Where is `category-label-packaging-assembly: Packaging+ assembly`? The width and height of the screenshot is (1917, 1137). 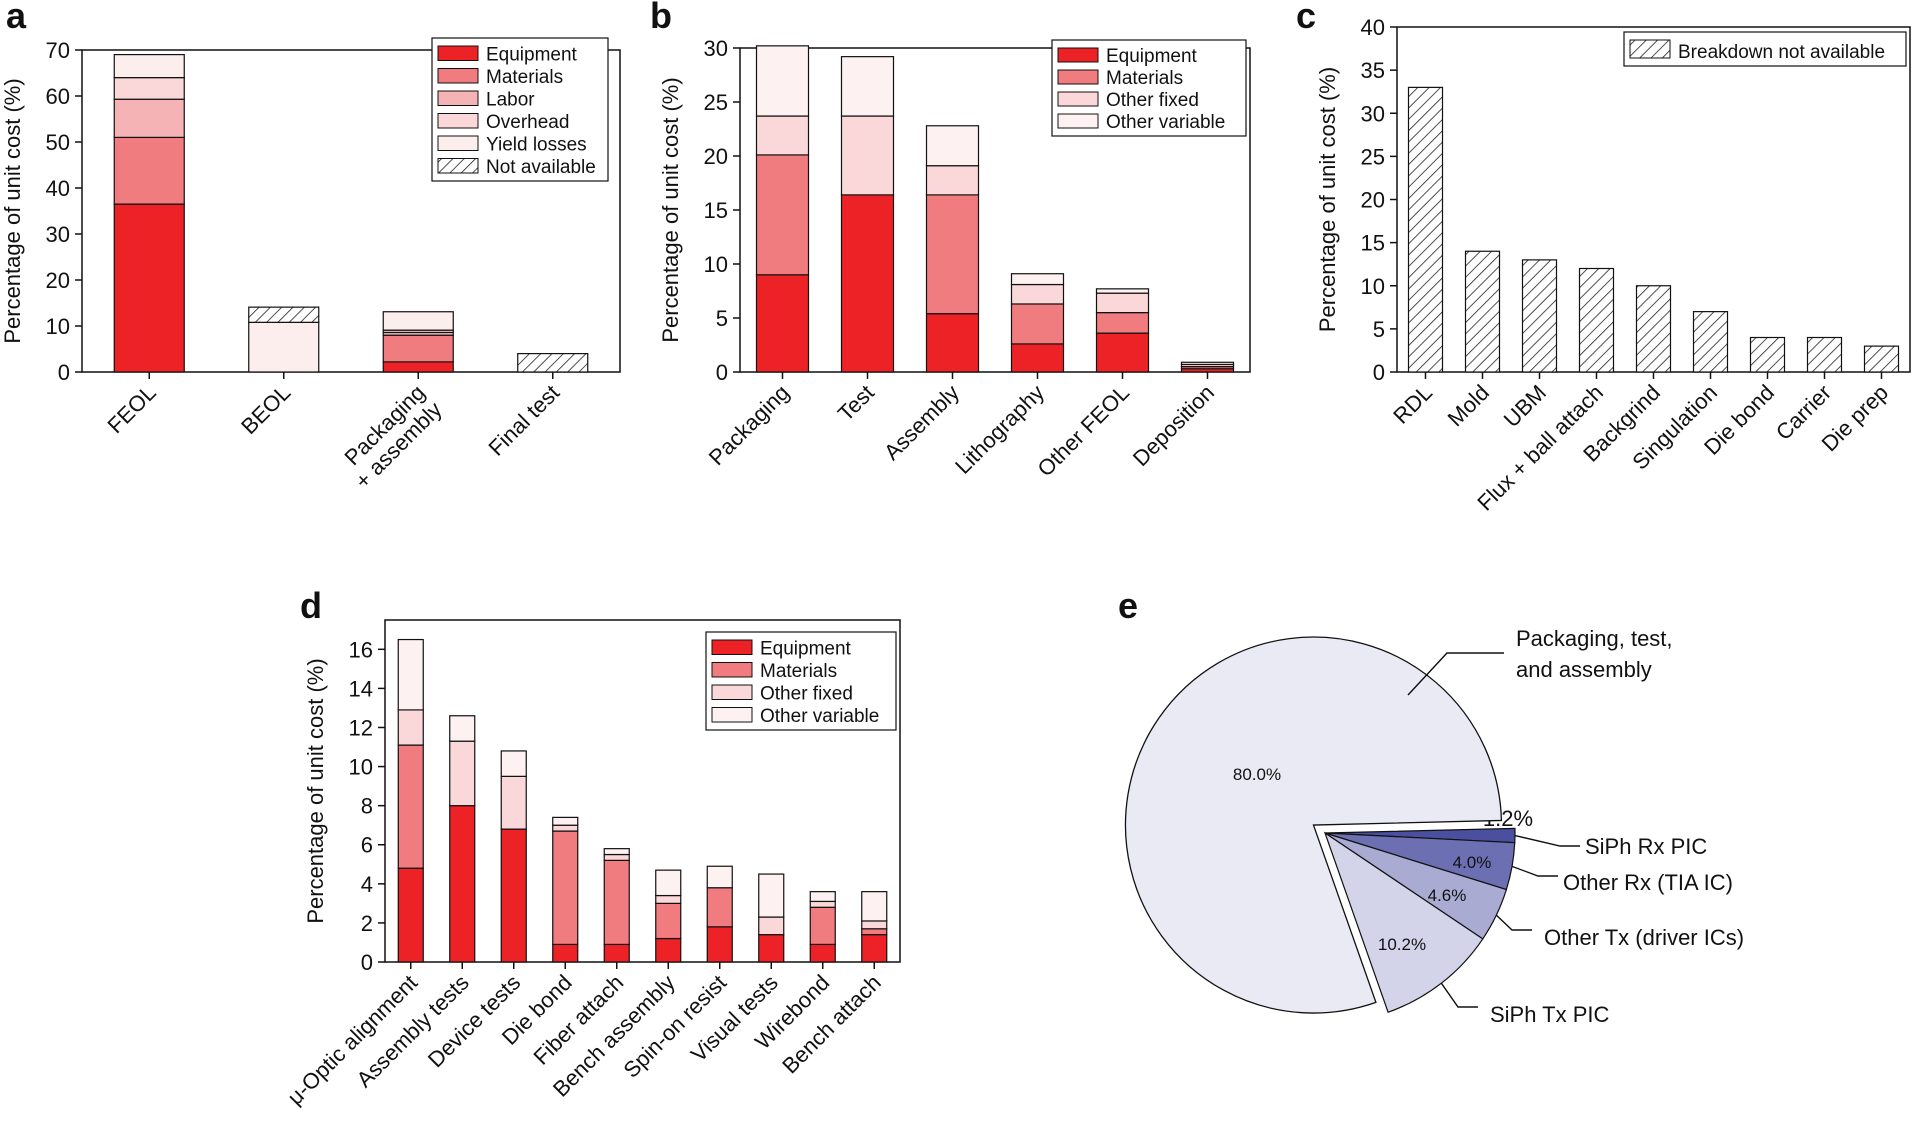 category-label-packaging-assembly: Packaging+ assembly is located at coordinates (390, 437).